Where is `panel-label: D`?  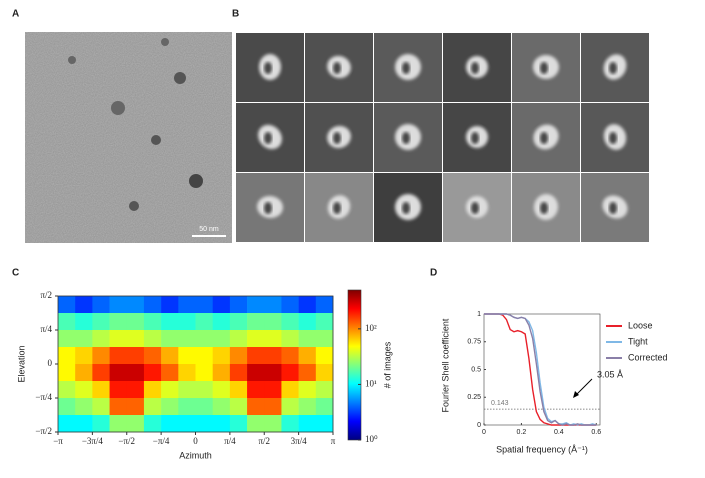
panel-label: D is located at coordinates (433, 273).